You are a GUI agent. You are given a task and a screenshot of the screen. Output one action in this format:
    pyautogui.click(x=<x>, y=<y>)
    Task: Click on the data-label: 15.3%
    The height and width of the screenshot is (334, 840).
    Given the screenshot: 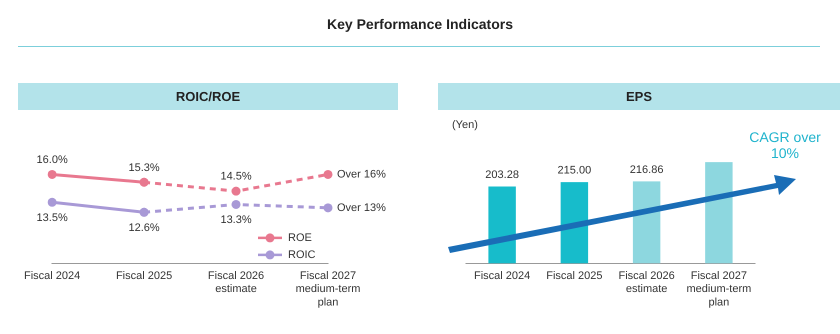 What is the action you would take?
    pyautogui.click(x=144, y=168)
    